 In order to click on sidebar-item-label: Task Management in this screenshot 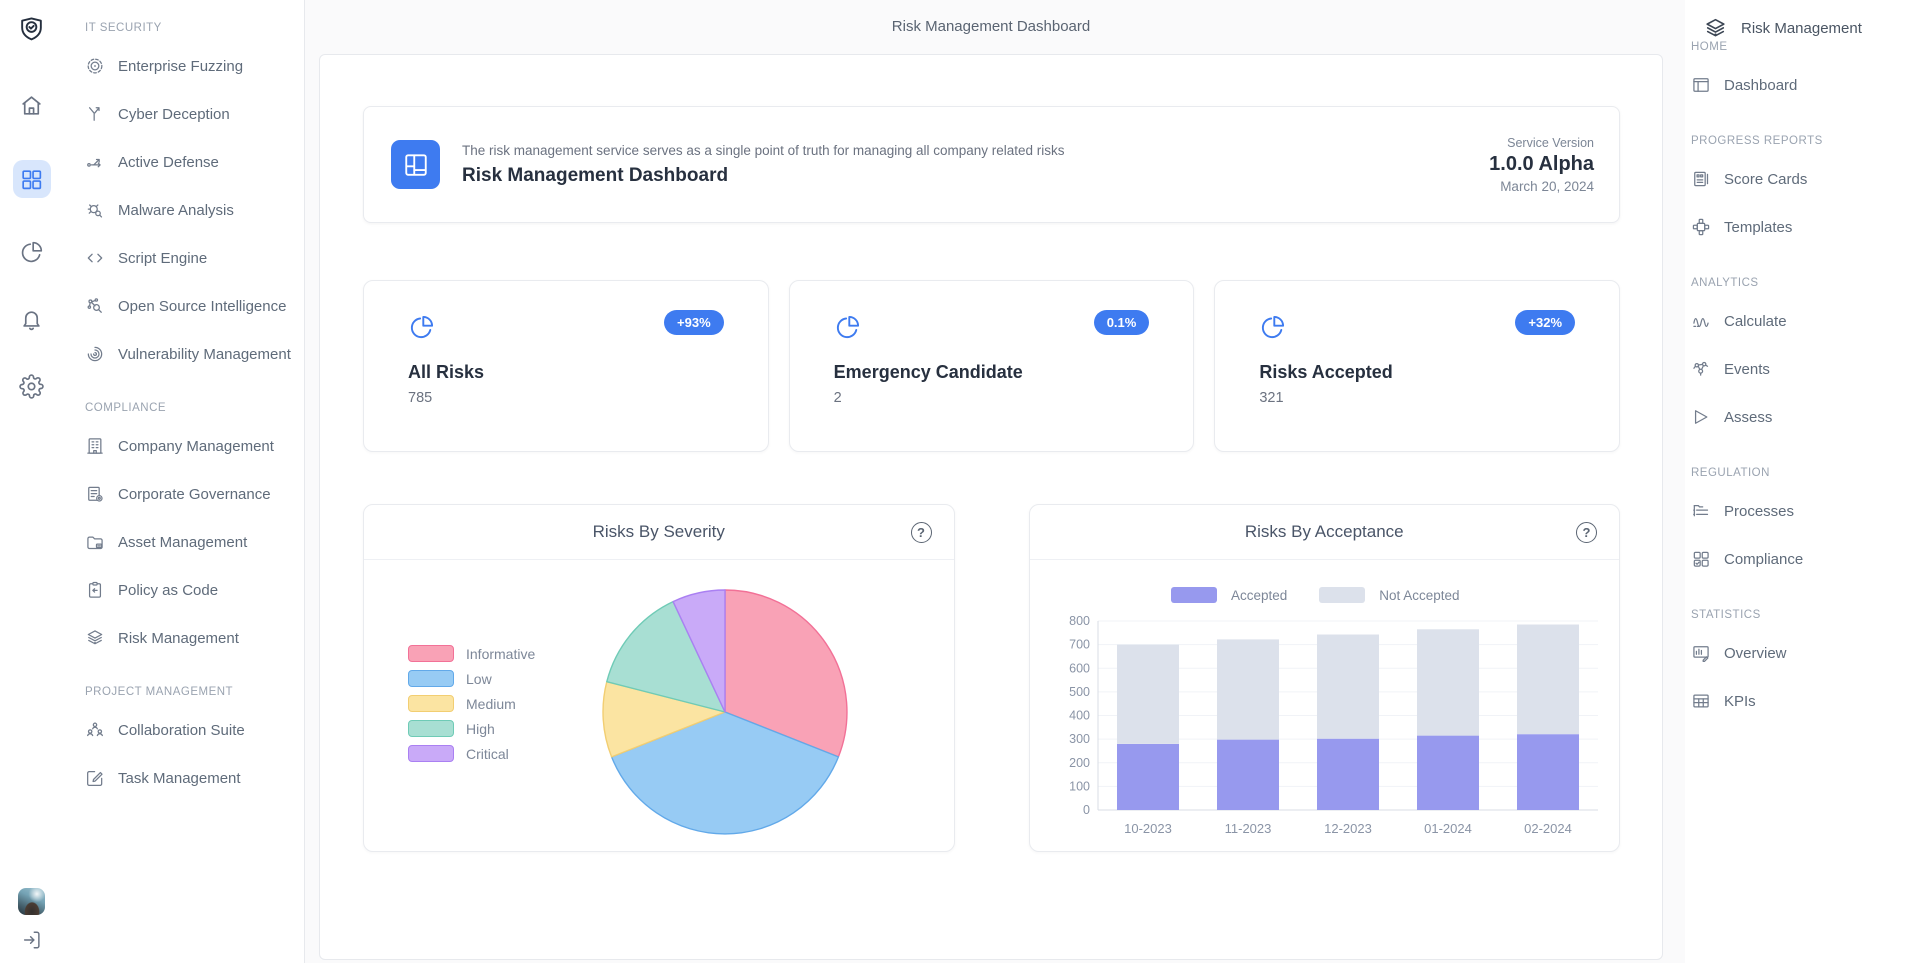, I will do `click(179, 778)`.